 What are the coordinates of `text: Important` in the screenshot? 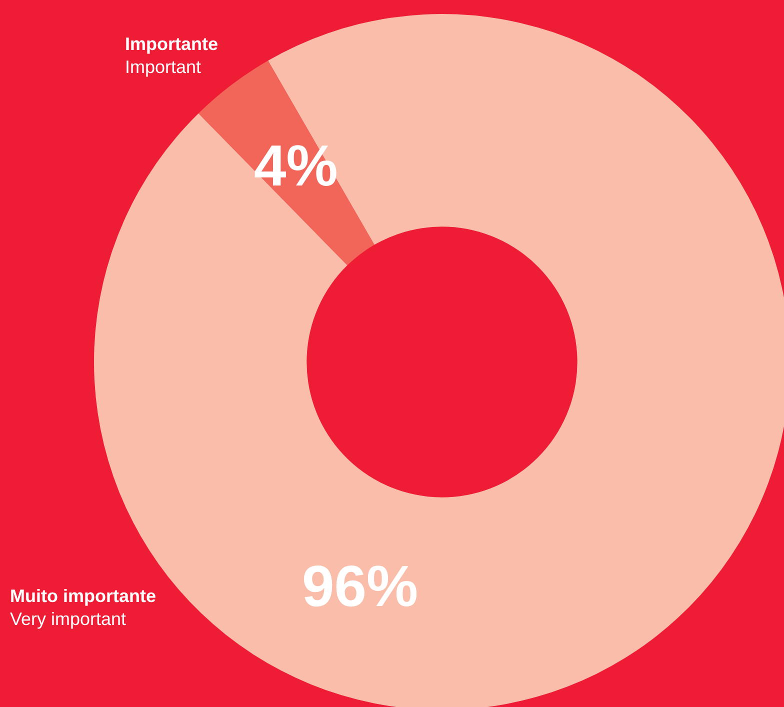 It's located at (163, 67).